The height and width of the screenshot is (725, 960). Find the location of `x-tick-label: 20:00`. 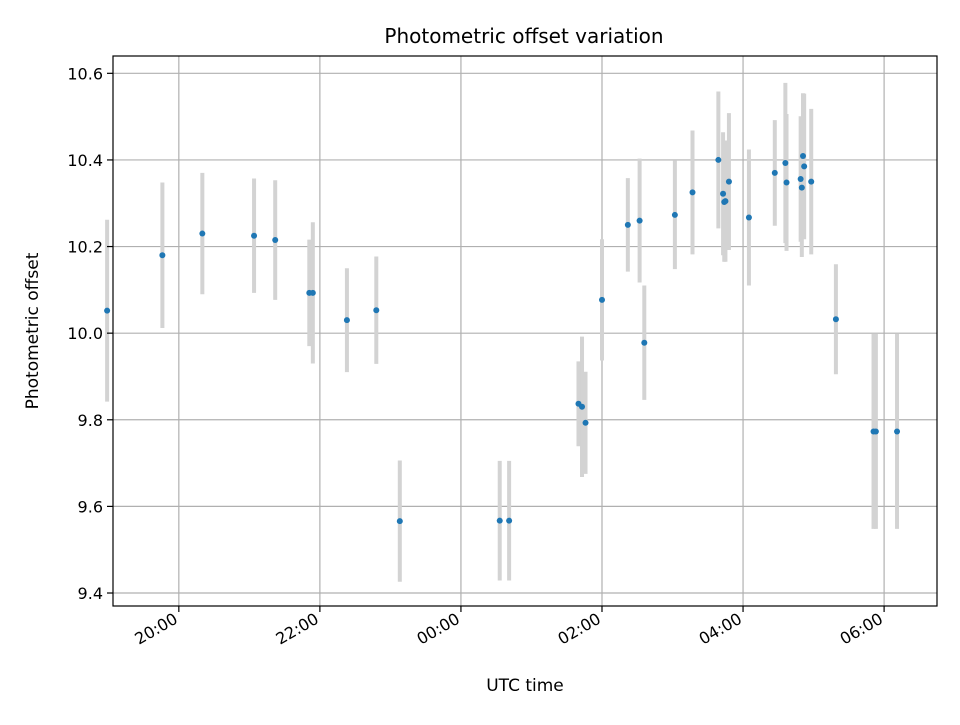

x-tick-label: 20:00 is located at coordinates (155, 629).